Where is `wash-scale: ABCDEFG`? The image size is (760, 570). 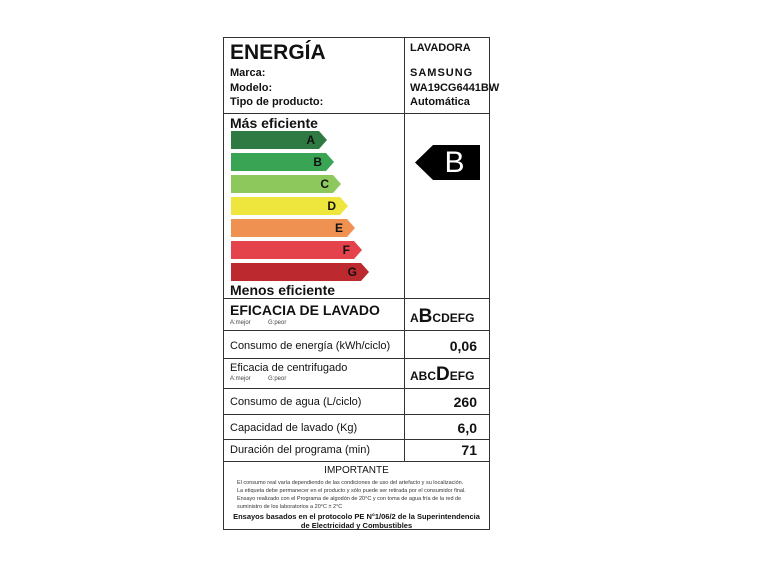 wash-scale: ABCDEFG is located at coordinates (442, 317).